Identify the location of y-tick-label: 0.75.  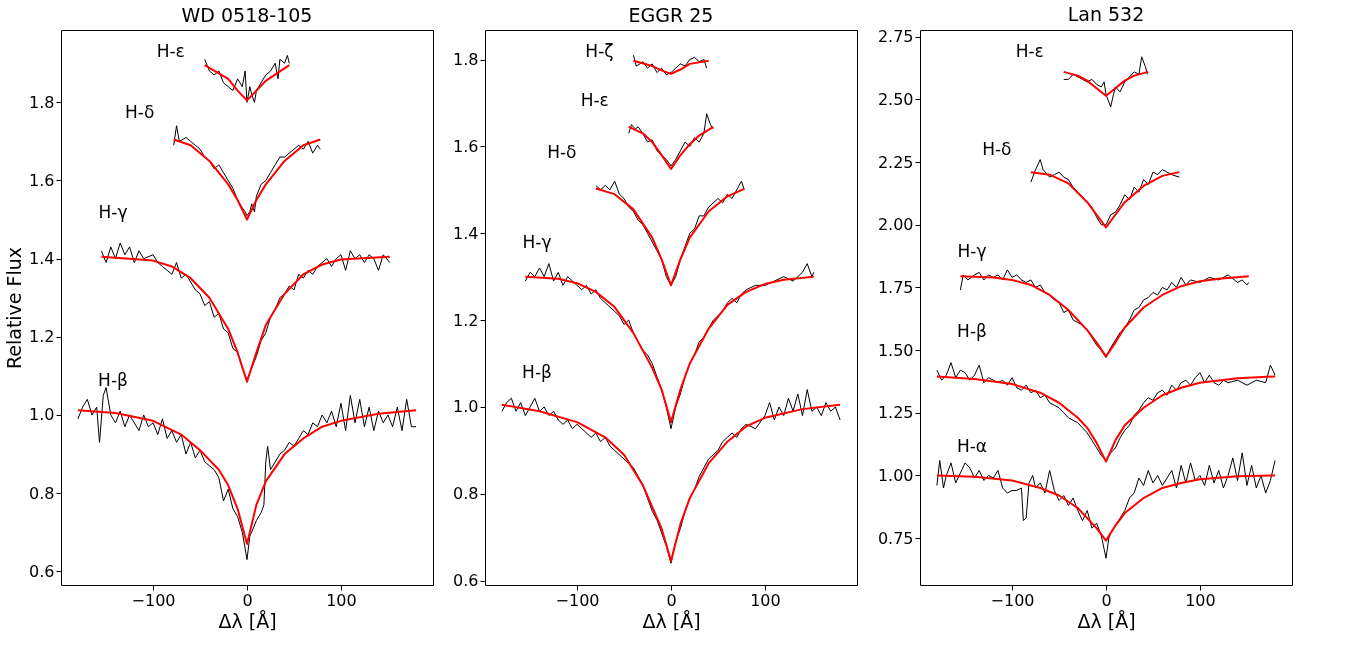
(895, 538).